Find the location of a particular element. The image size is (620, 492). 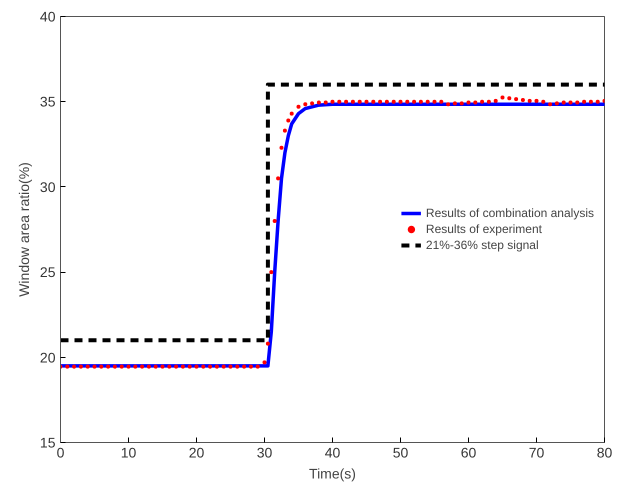

y-tick-label: 35 is located at coordinates (48, 102).